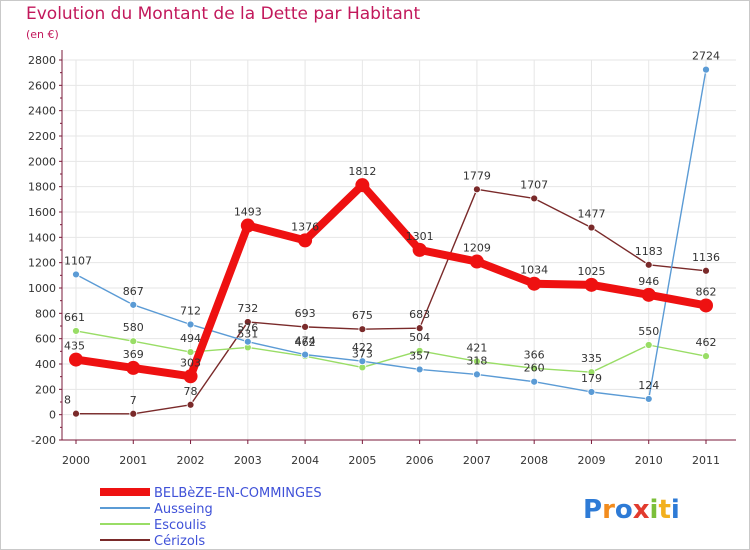 The height and width of the screenshot is (550, 750). Describe the element at coordinates (191, 460) in the screenshot. I see `x-tick-label: 2002` at that location.